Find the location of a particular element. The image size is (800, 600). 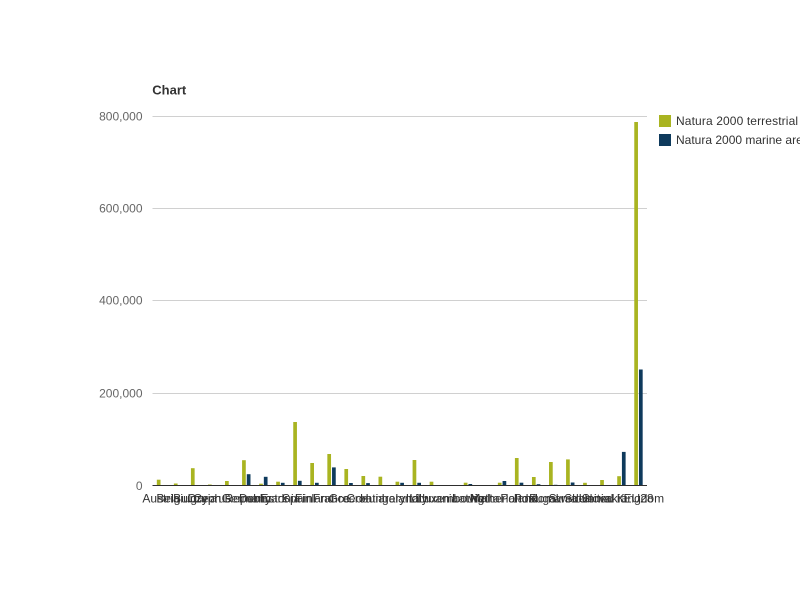

svg-text: United Kingdom is located at coordinates (621, 498).